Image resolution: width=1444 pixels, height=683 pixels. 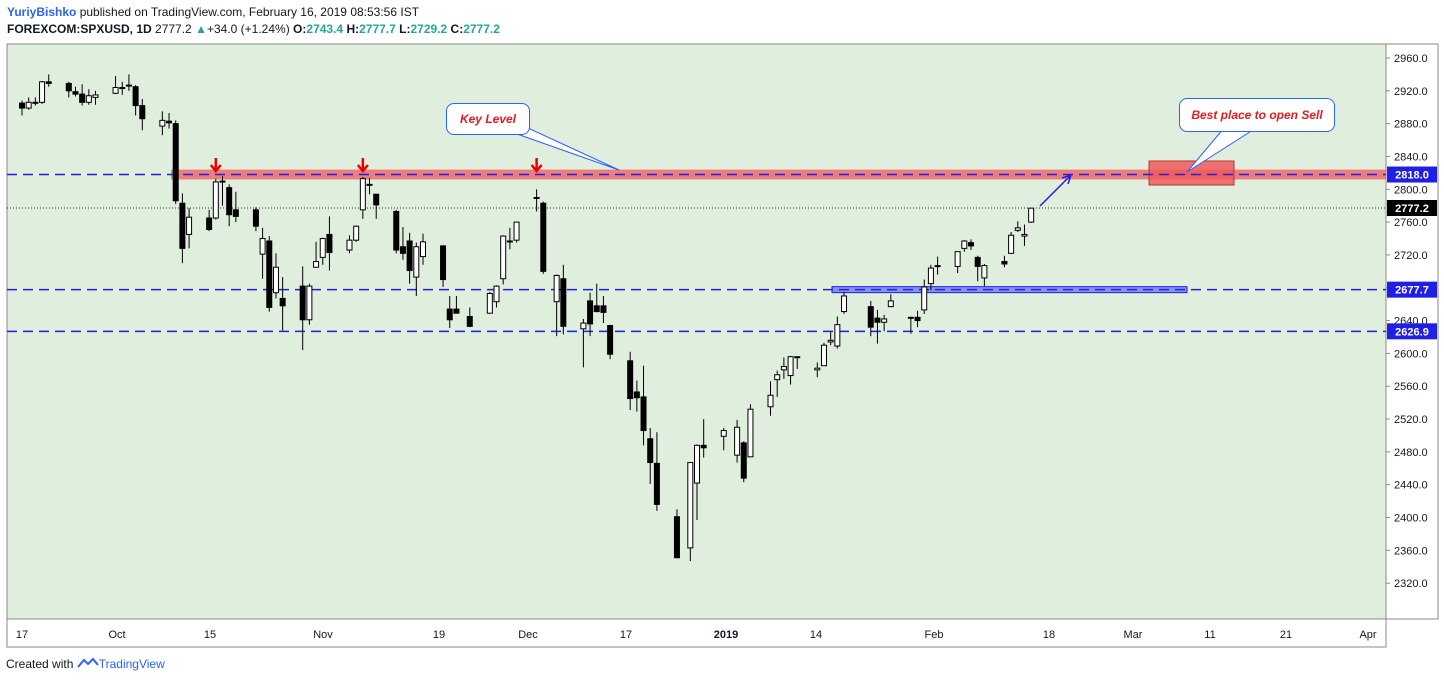 I want to click on sell-zone-box, so click(x=1191, y=173).